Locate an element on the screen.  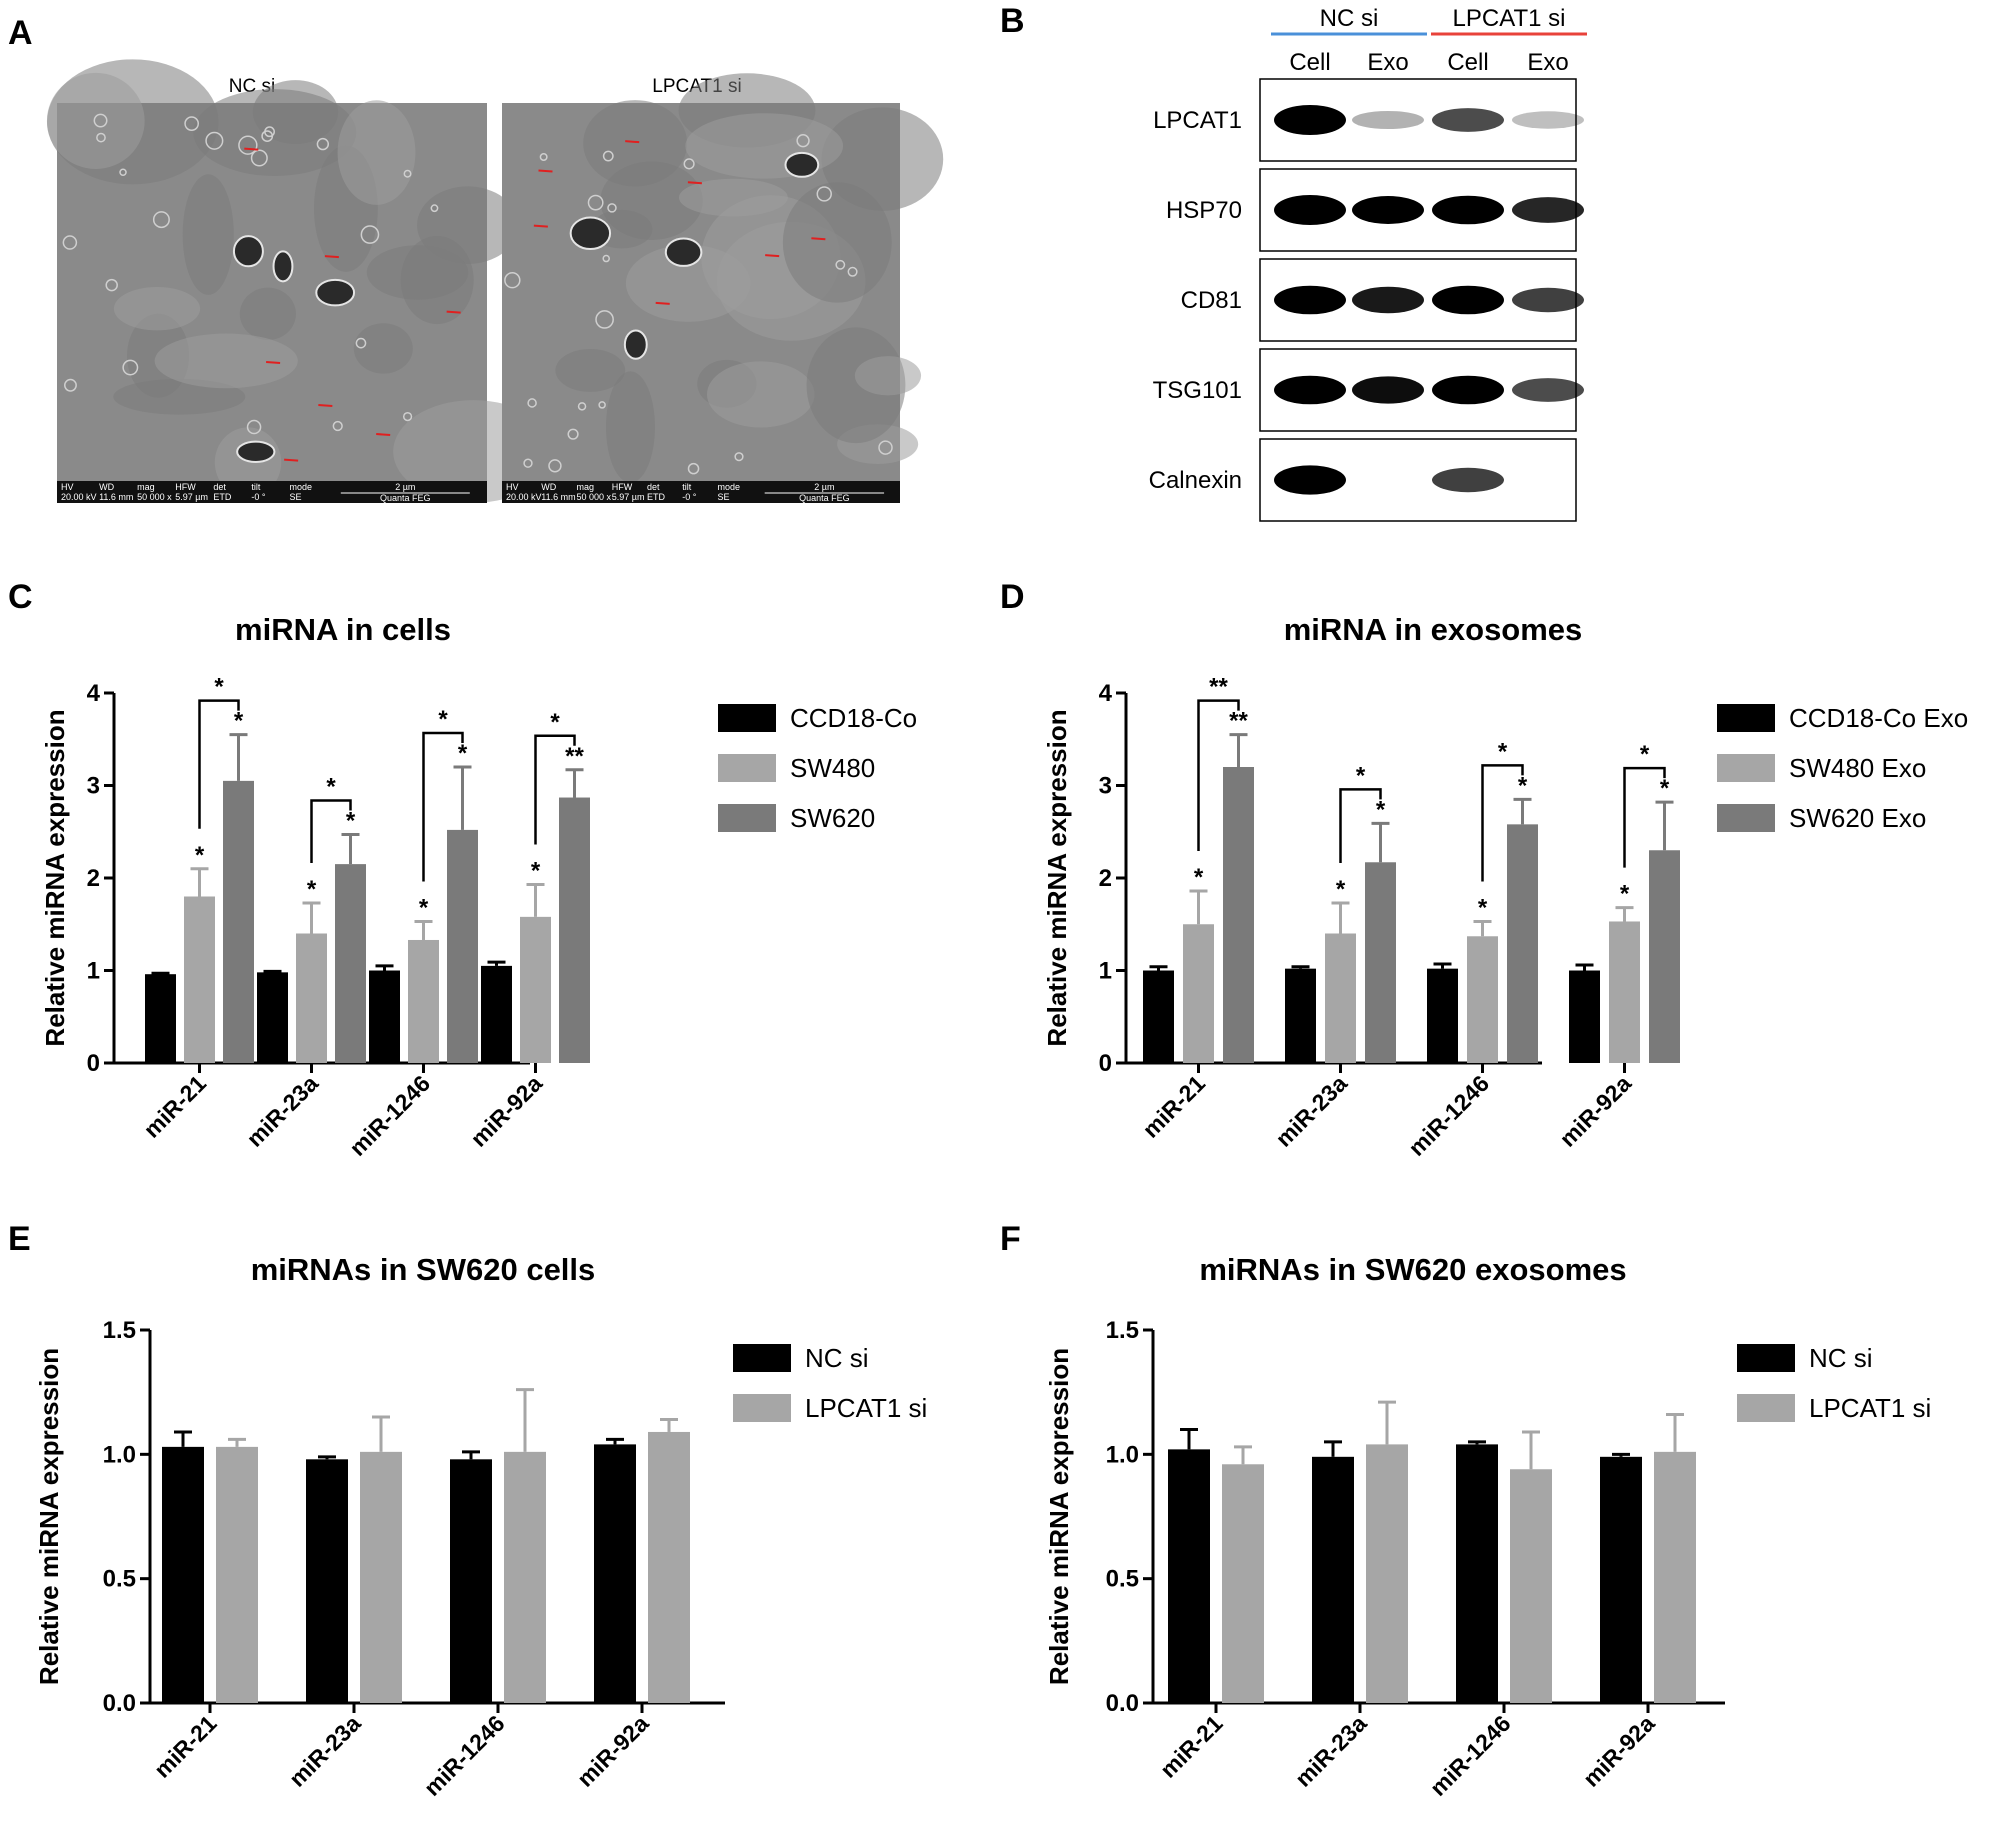
legend-label: SW480 Exo is located at coordinates (1857, 768).